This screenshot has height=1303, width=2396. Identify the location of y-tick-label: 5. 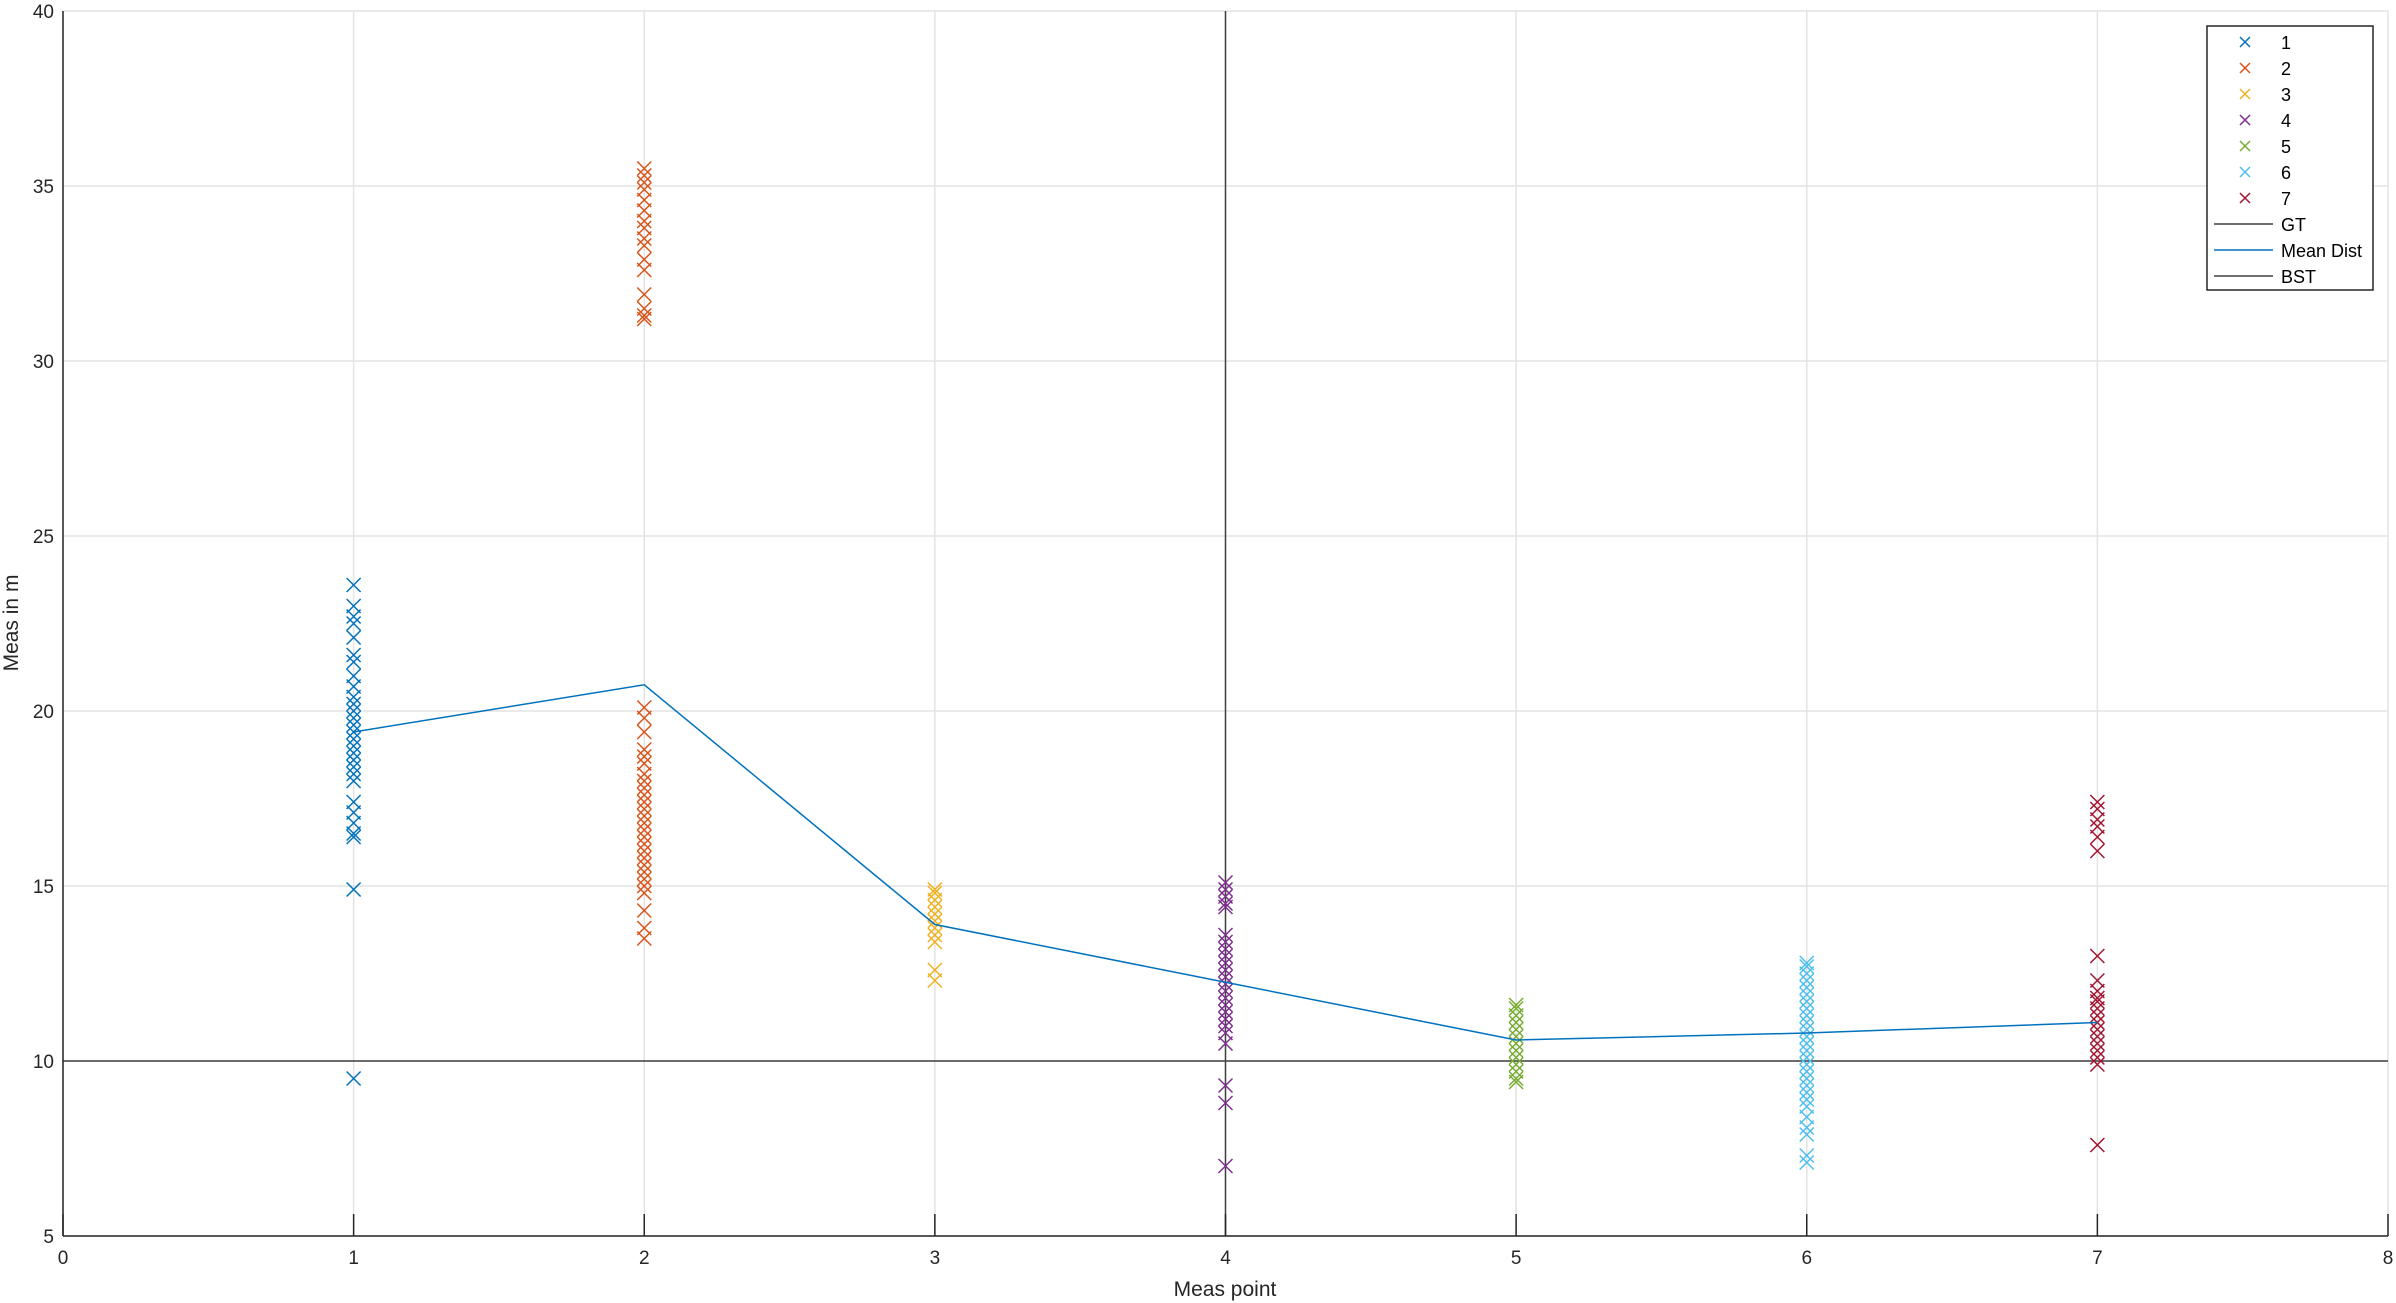
(48, 1237).